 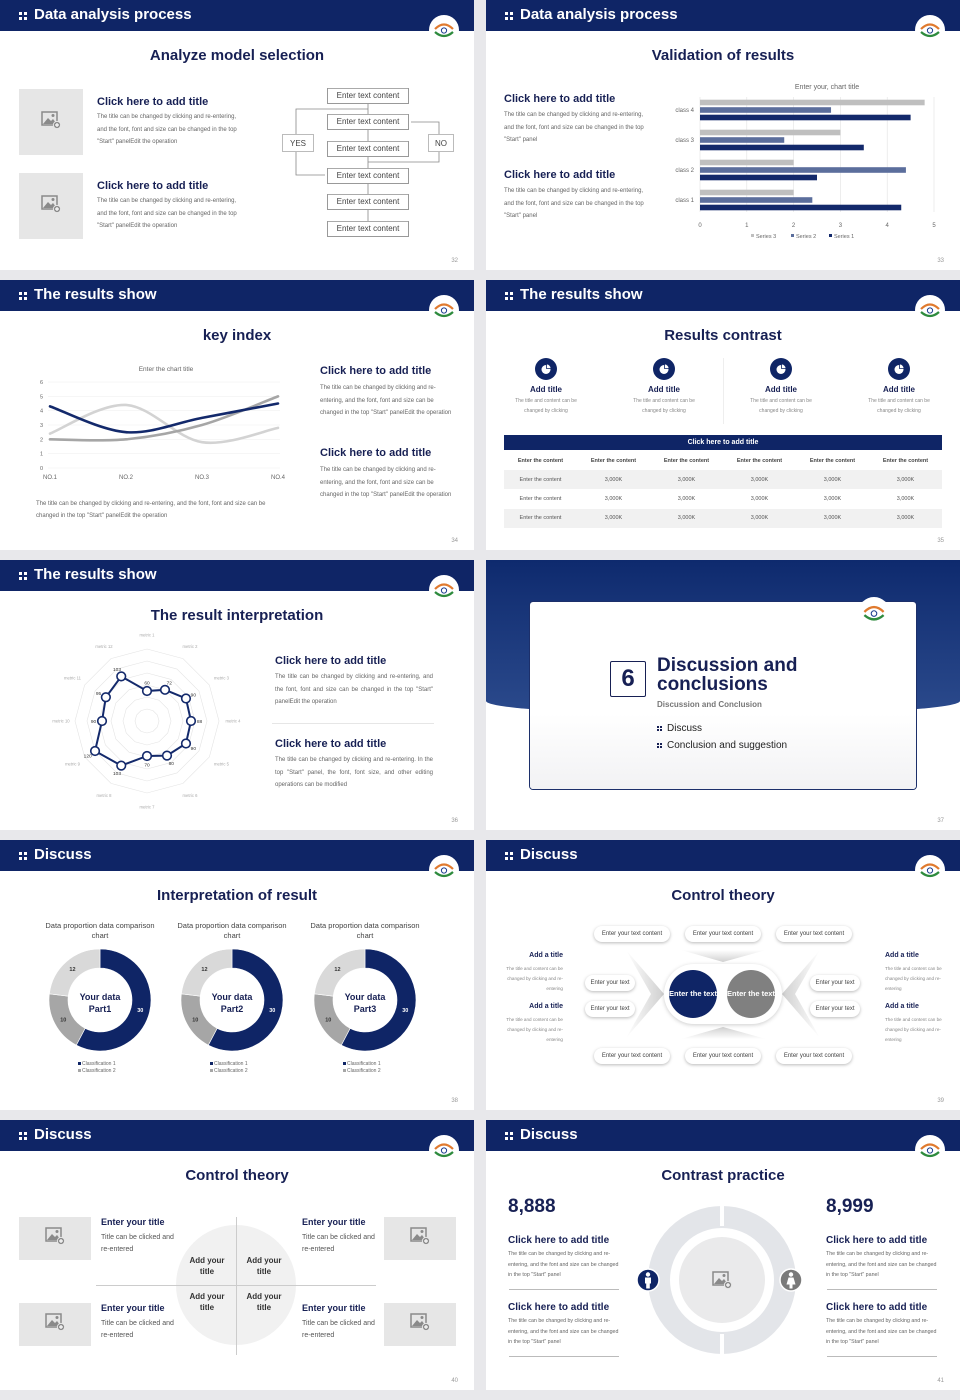 I want to click on donut-value-label: 12, so click(x=204, y=970).